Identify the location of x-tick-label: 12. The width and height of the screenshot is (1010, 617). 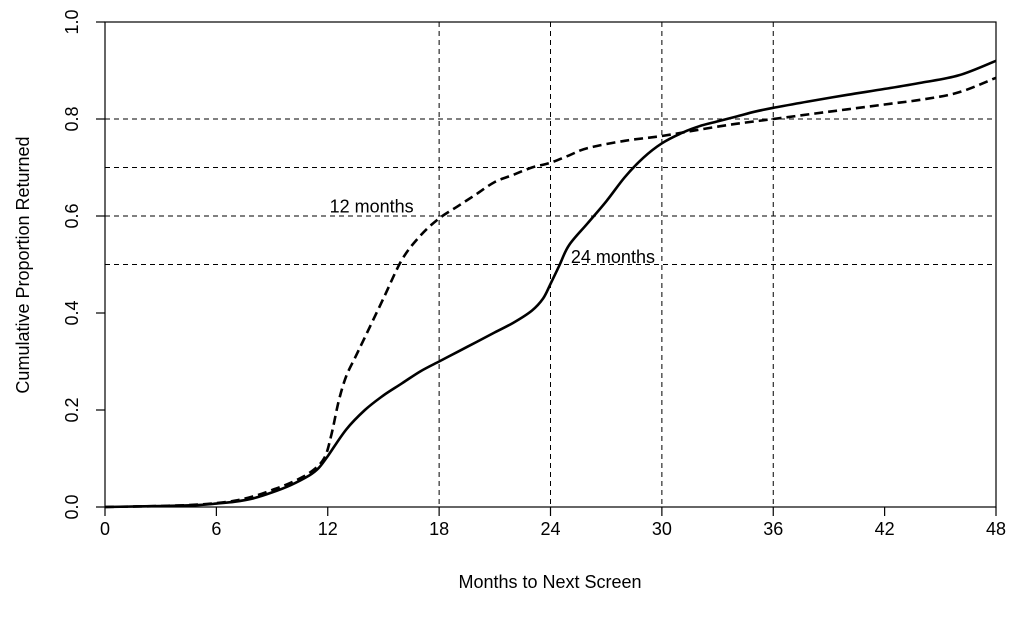
(328, 529).